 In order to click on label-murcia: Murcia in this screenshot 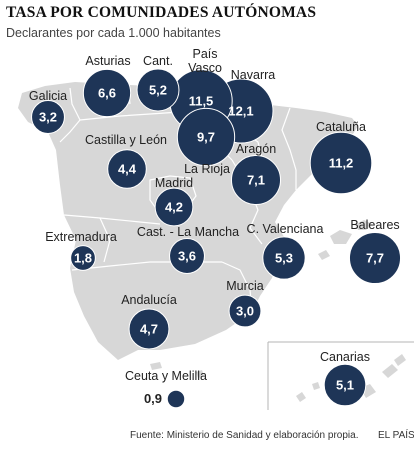, I will do `click(245, 286)`.